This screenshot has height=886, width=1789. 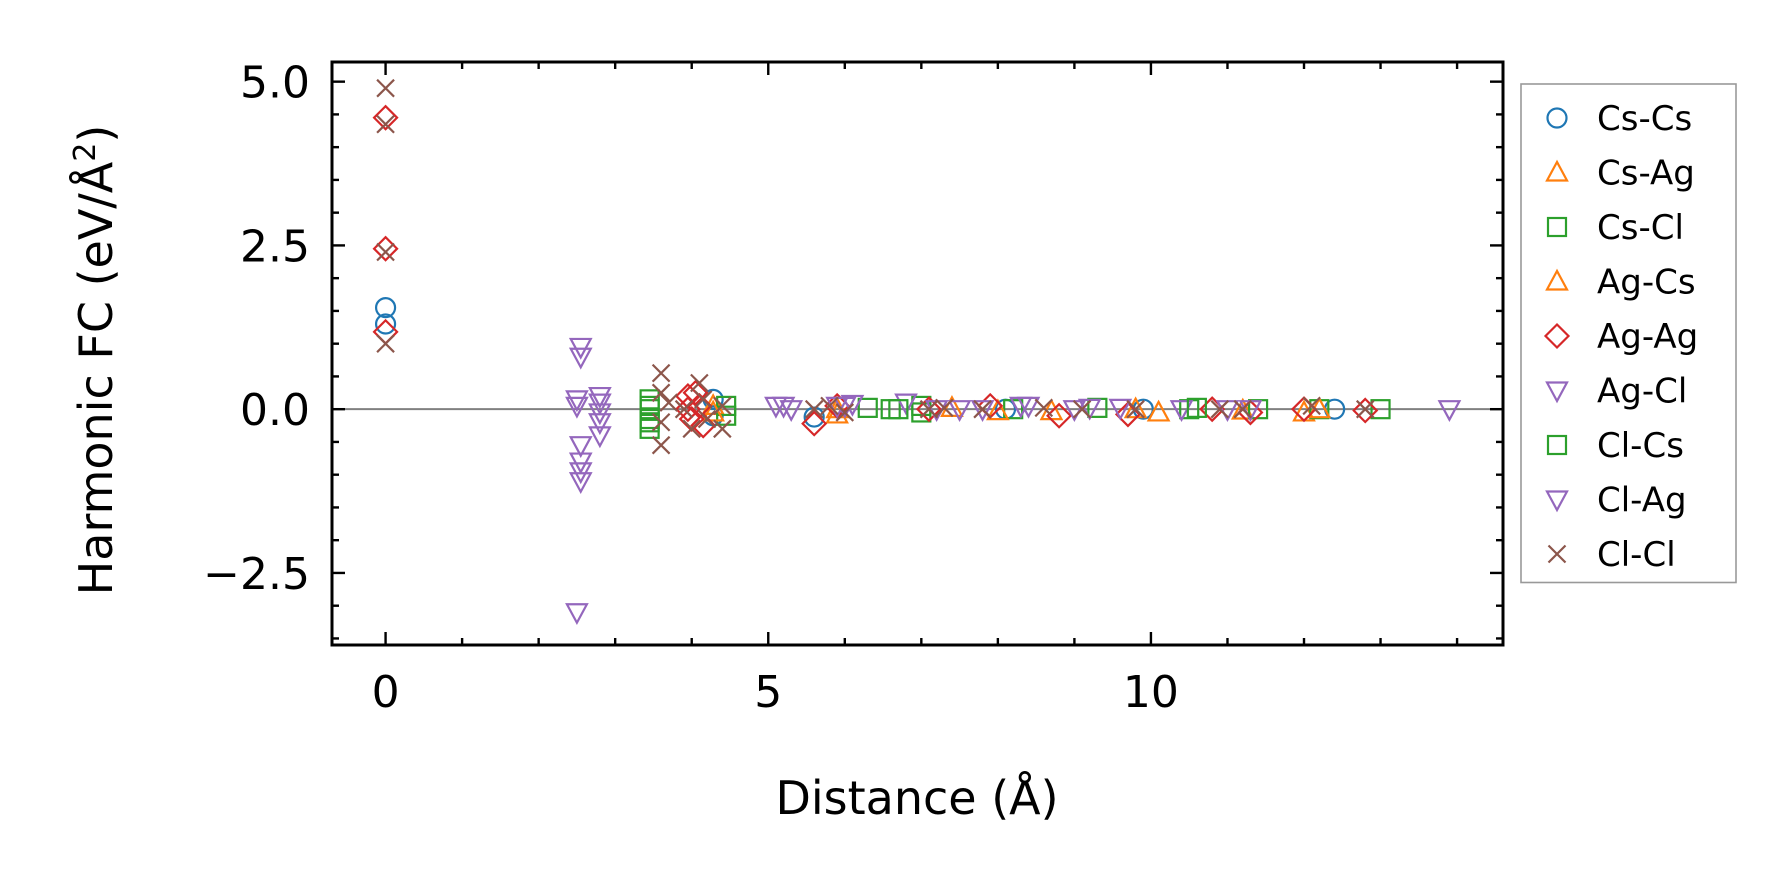 I want to click on legend-label: Cs-Cs, so click(x=1644, y=119).